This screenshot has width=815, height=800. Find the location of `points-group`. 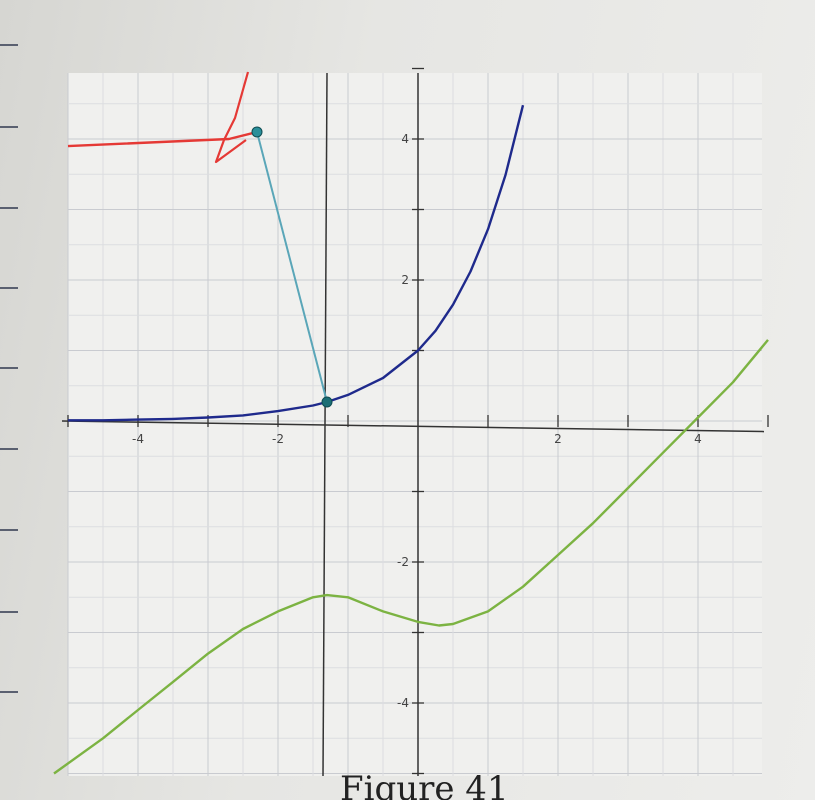

points-group is located at coordinates (292, 267).